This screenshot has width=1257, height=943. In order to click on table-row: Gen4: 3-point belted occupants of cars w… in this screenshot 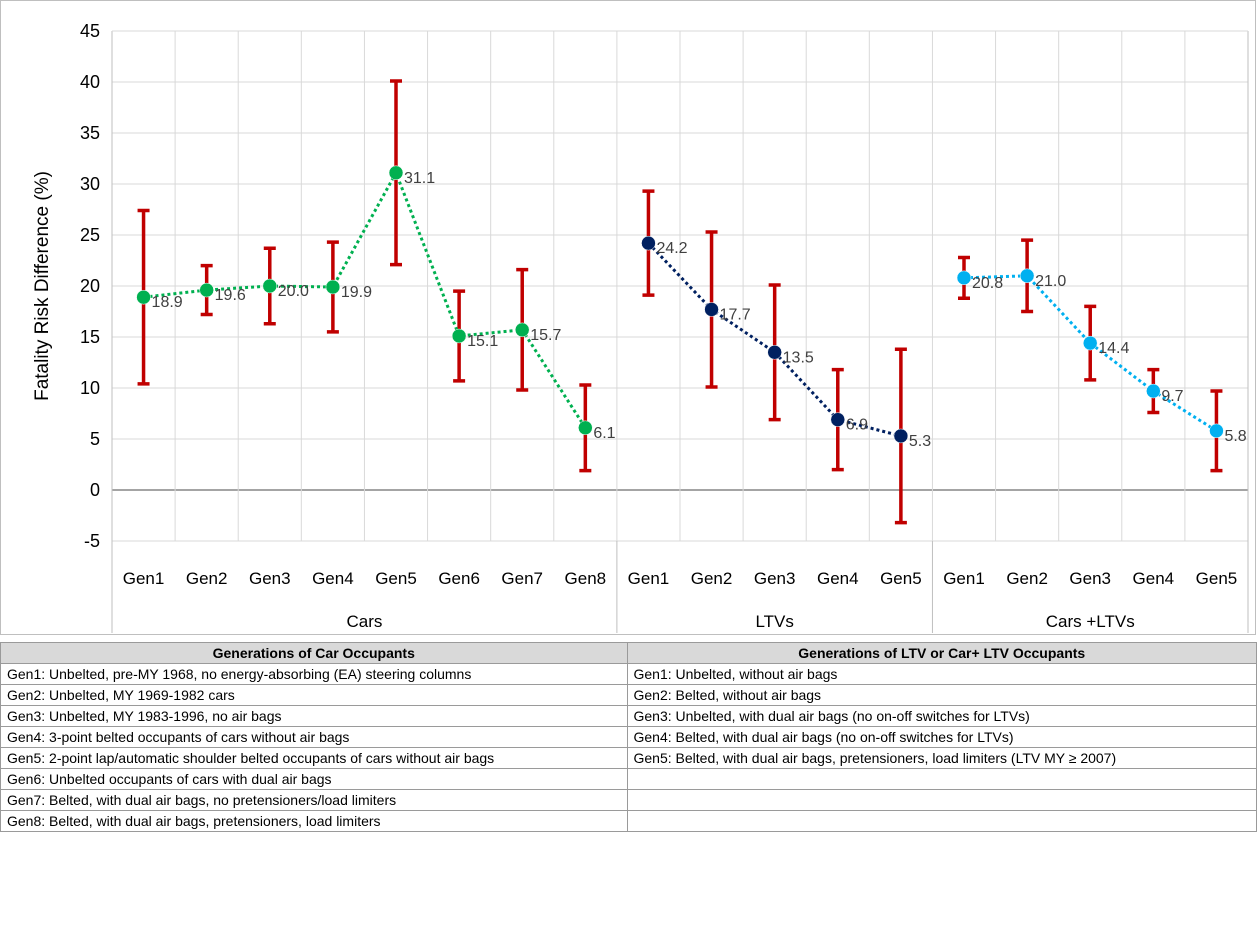, I will do `click(628, 737)`.